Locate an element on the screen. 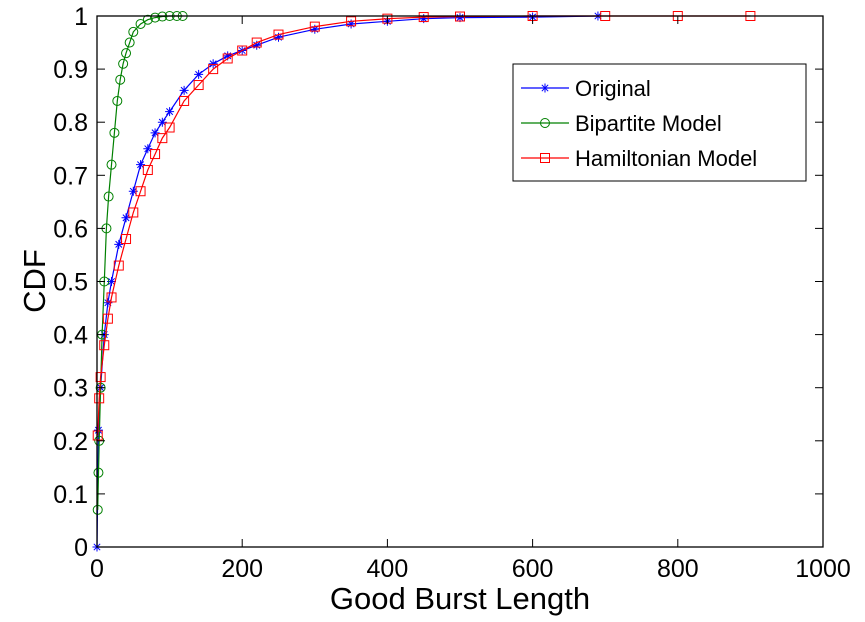 This screenshot has width=865, height=622. y-tick-label: 0.2 is located at coordinates (70, 442).